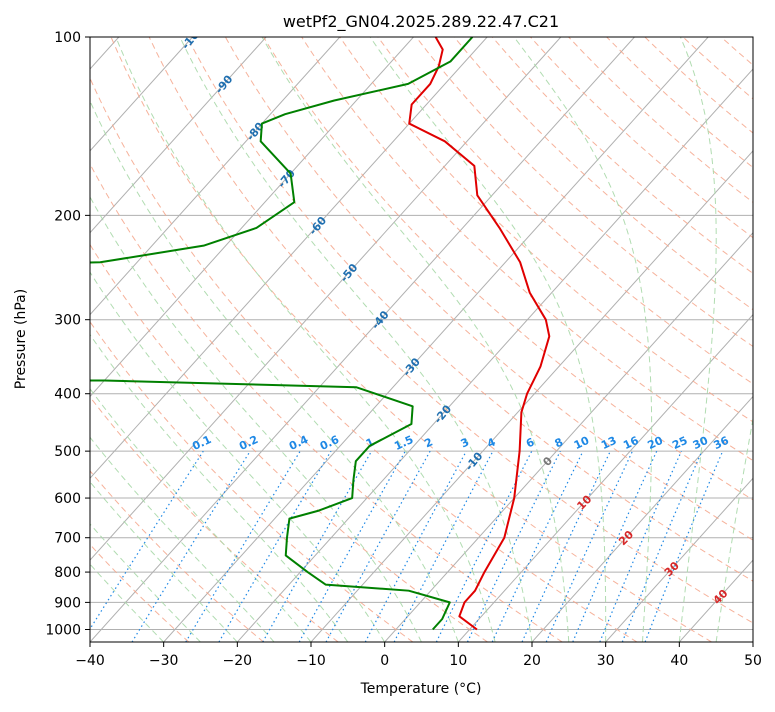 This screenshot has height=712, width=775. What do you see at coordinates (679, 661) in the screenshot?
I see `x-tick-label: 40` at bounding box center [679, 661].